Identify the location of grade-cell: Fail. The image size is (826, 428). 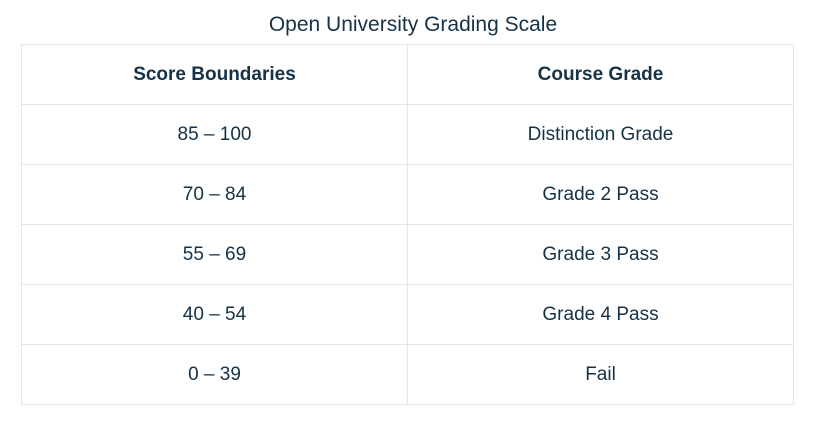
(600, 374).